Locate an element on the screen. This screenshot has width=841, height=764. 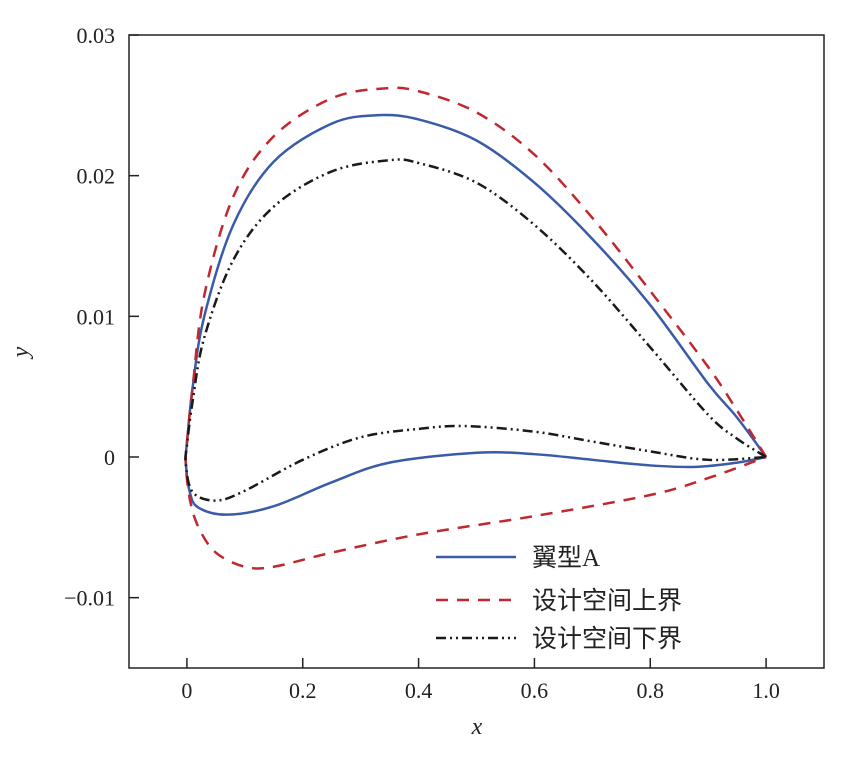
x-axis-label: x is located at coordinates (477, 727).